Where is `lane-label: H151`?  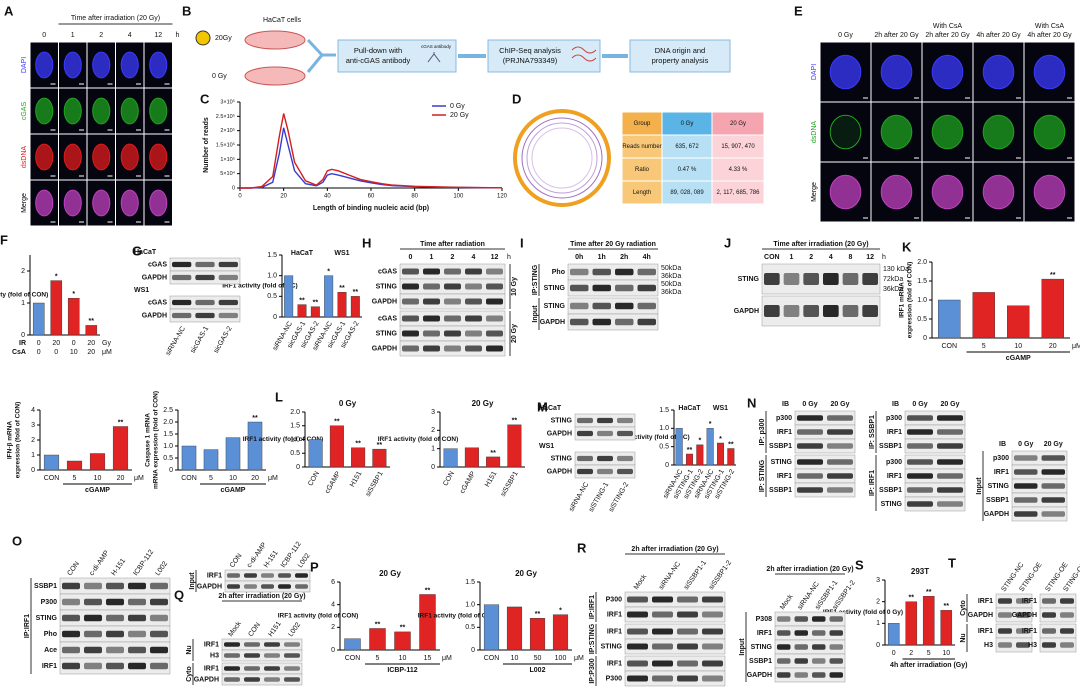 lane-label: H151 is located at coordinates (274, 629).